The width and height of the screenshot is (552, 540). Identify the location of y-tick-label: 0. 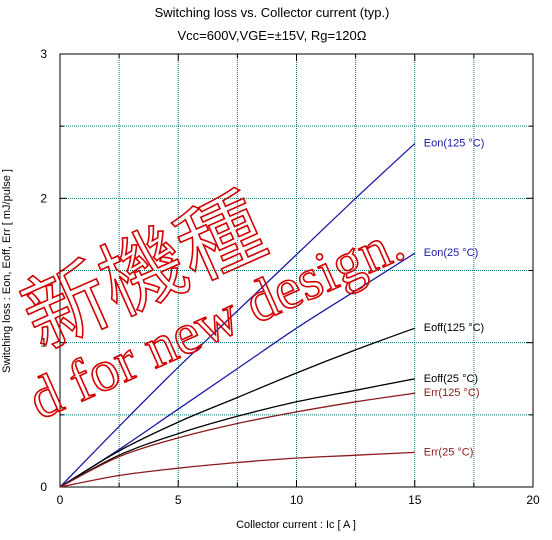
(43, 487).